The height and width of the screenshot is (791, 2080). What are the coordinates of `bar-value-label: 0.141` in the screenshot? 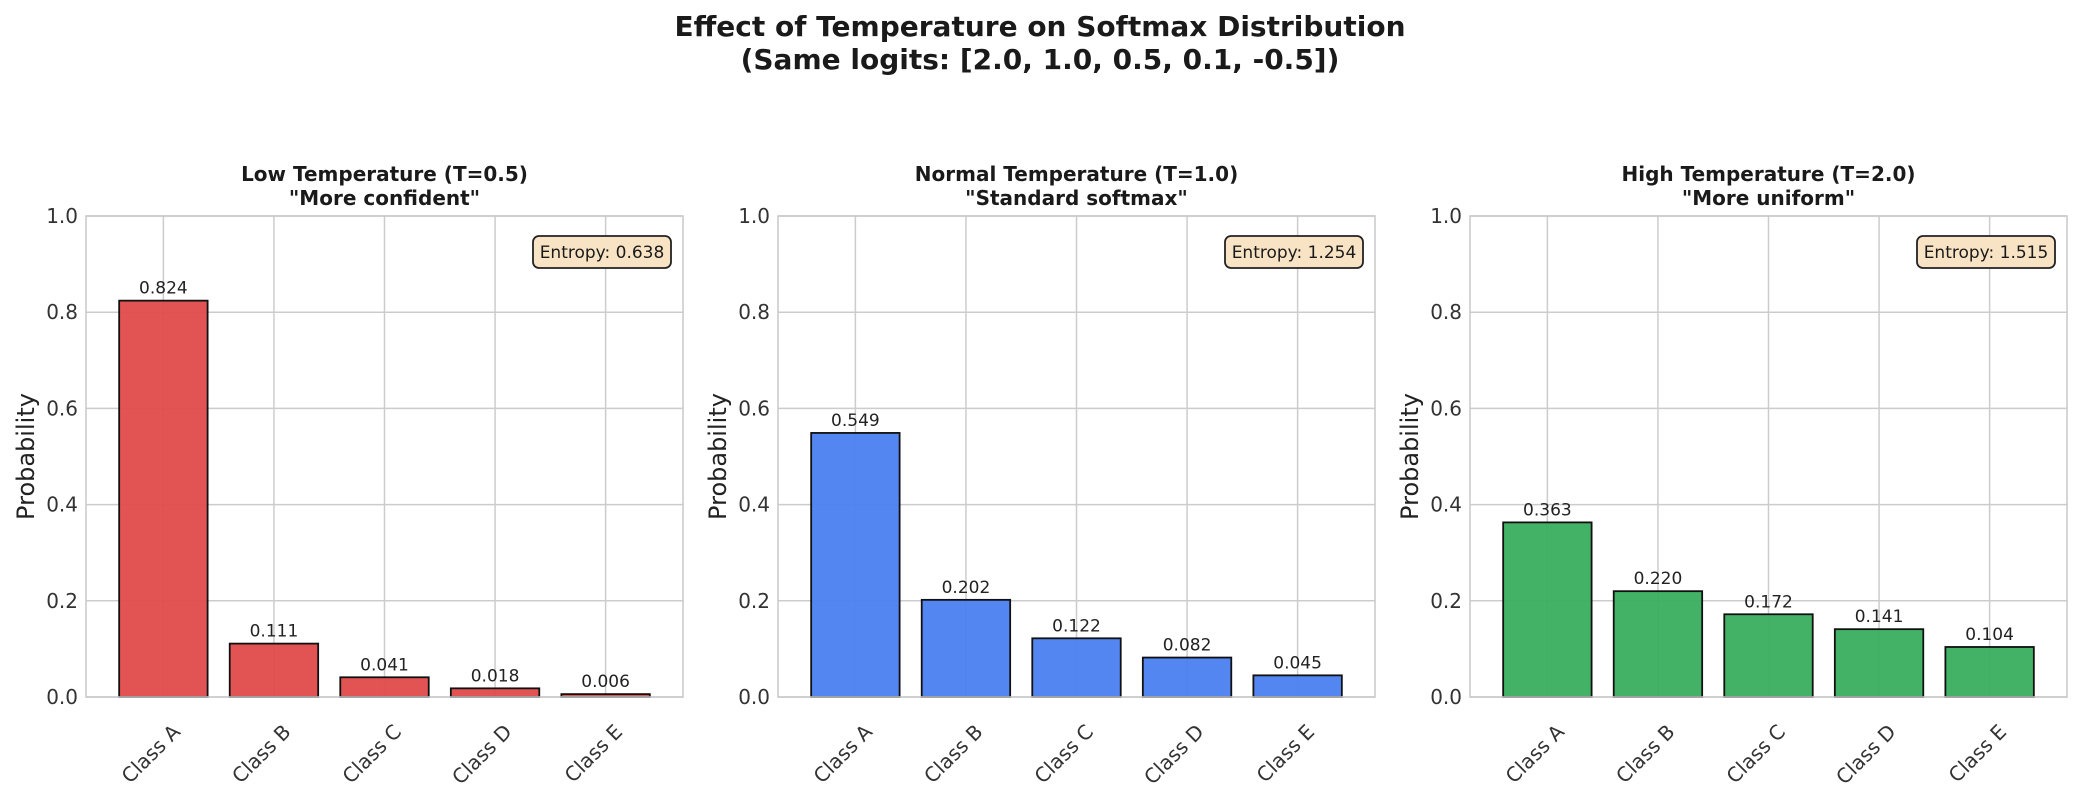 It's located at (1879, 617).